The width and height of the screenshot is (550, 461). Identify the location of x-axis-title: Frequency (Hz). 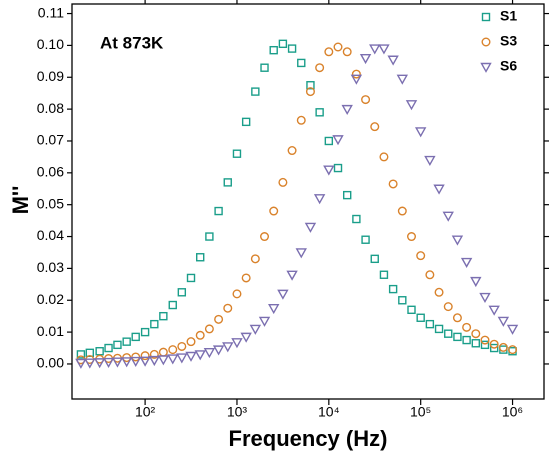
(308, 438).